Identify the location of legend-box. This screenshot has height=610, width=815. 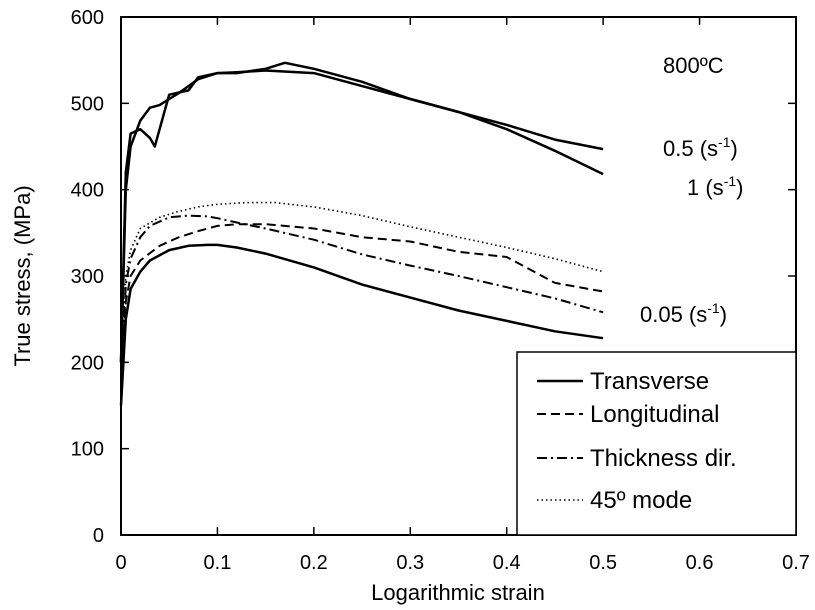
(656, 443).